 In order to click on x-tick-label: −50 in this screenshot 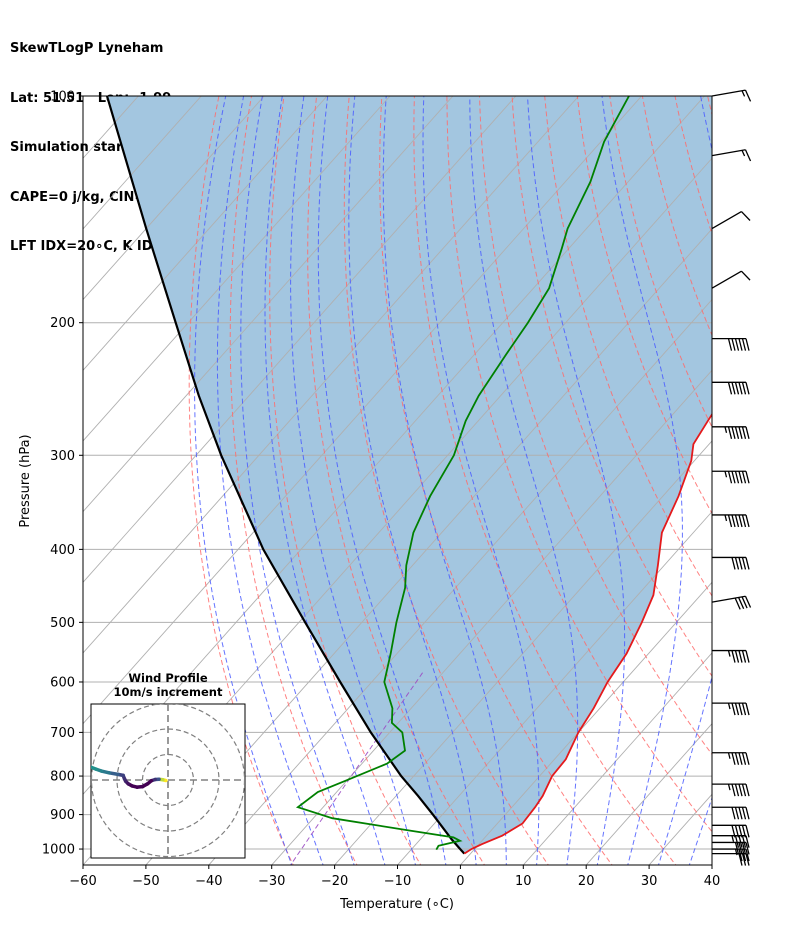, I will do `click(145, 881)`.